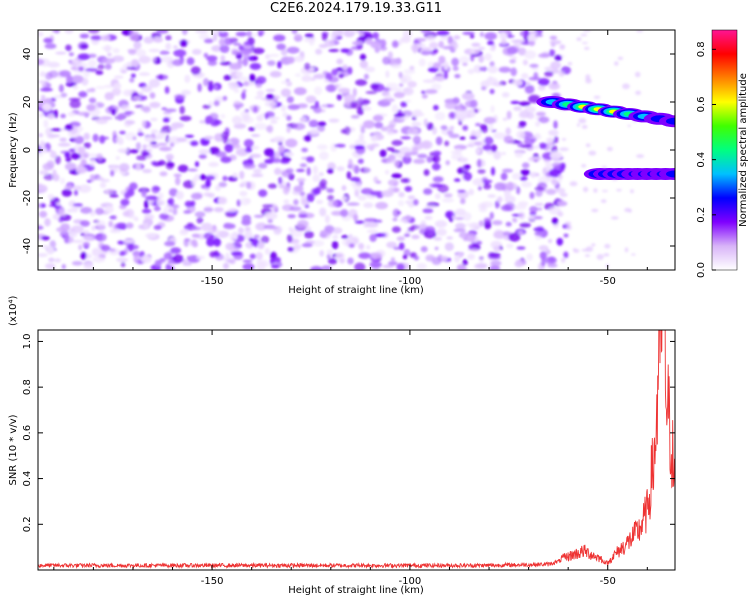  What do you see at coordinates (356, 8) in the screenshot?
I see `chart-title: C2E6.2024.179.19.33.G11` at bounding box center [356, 8].